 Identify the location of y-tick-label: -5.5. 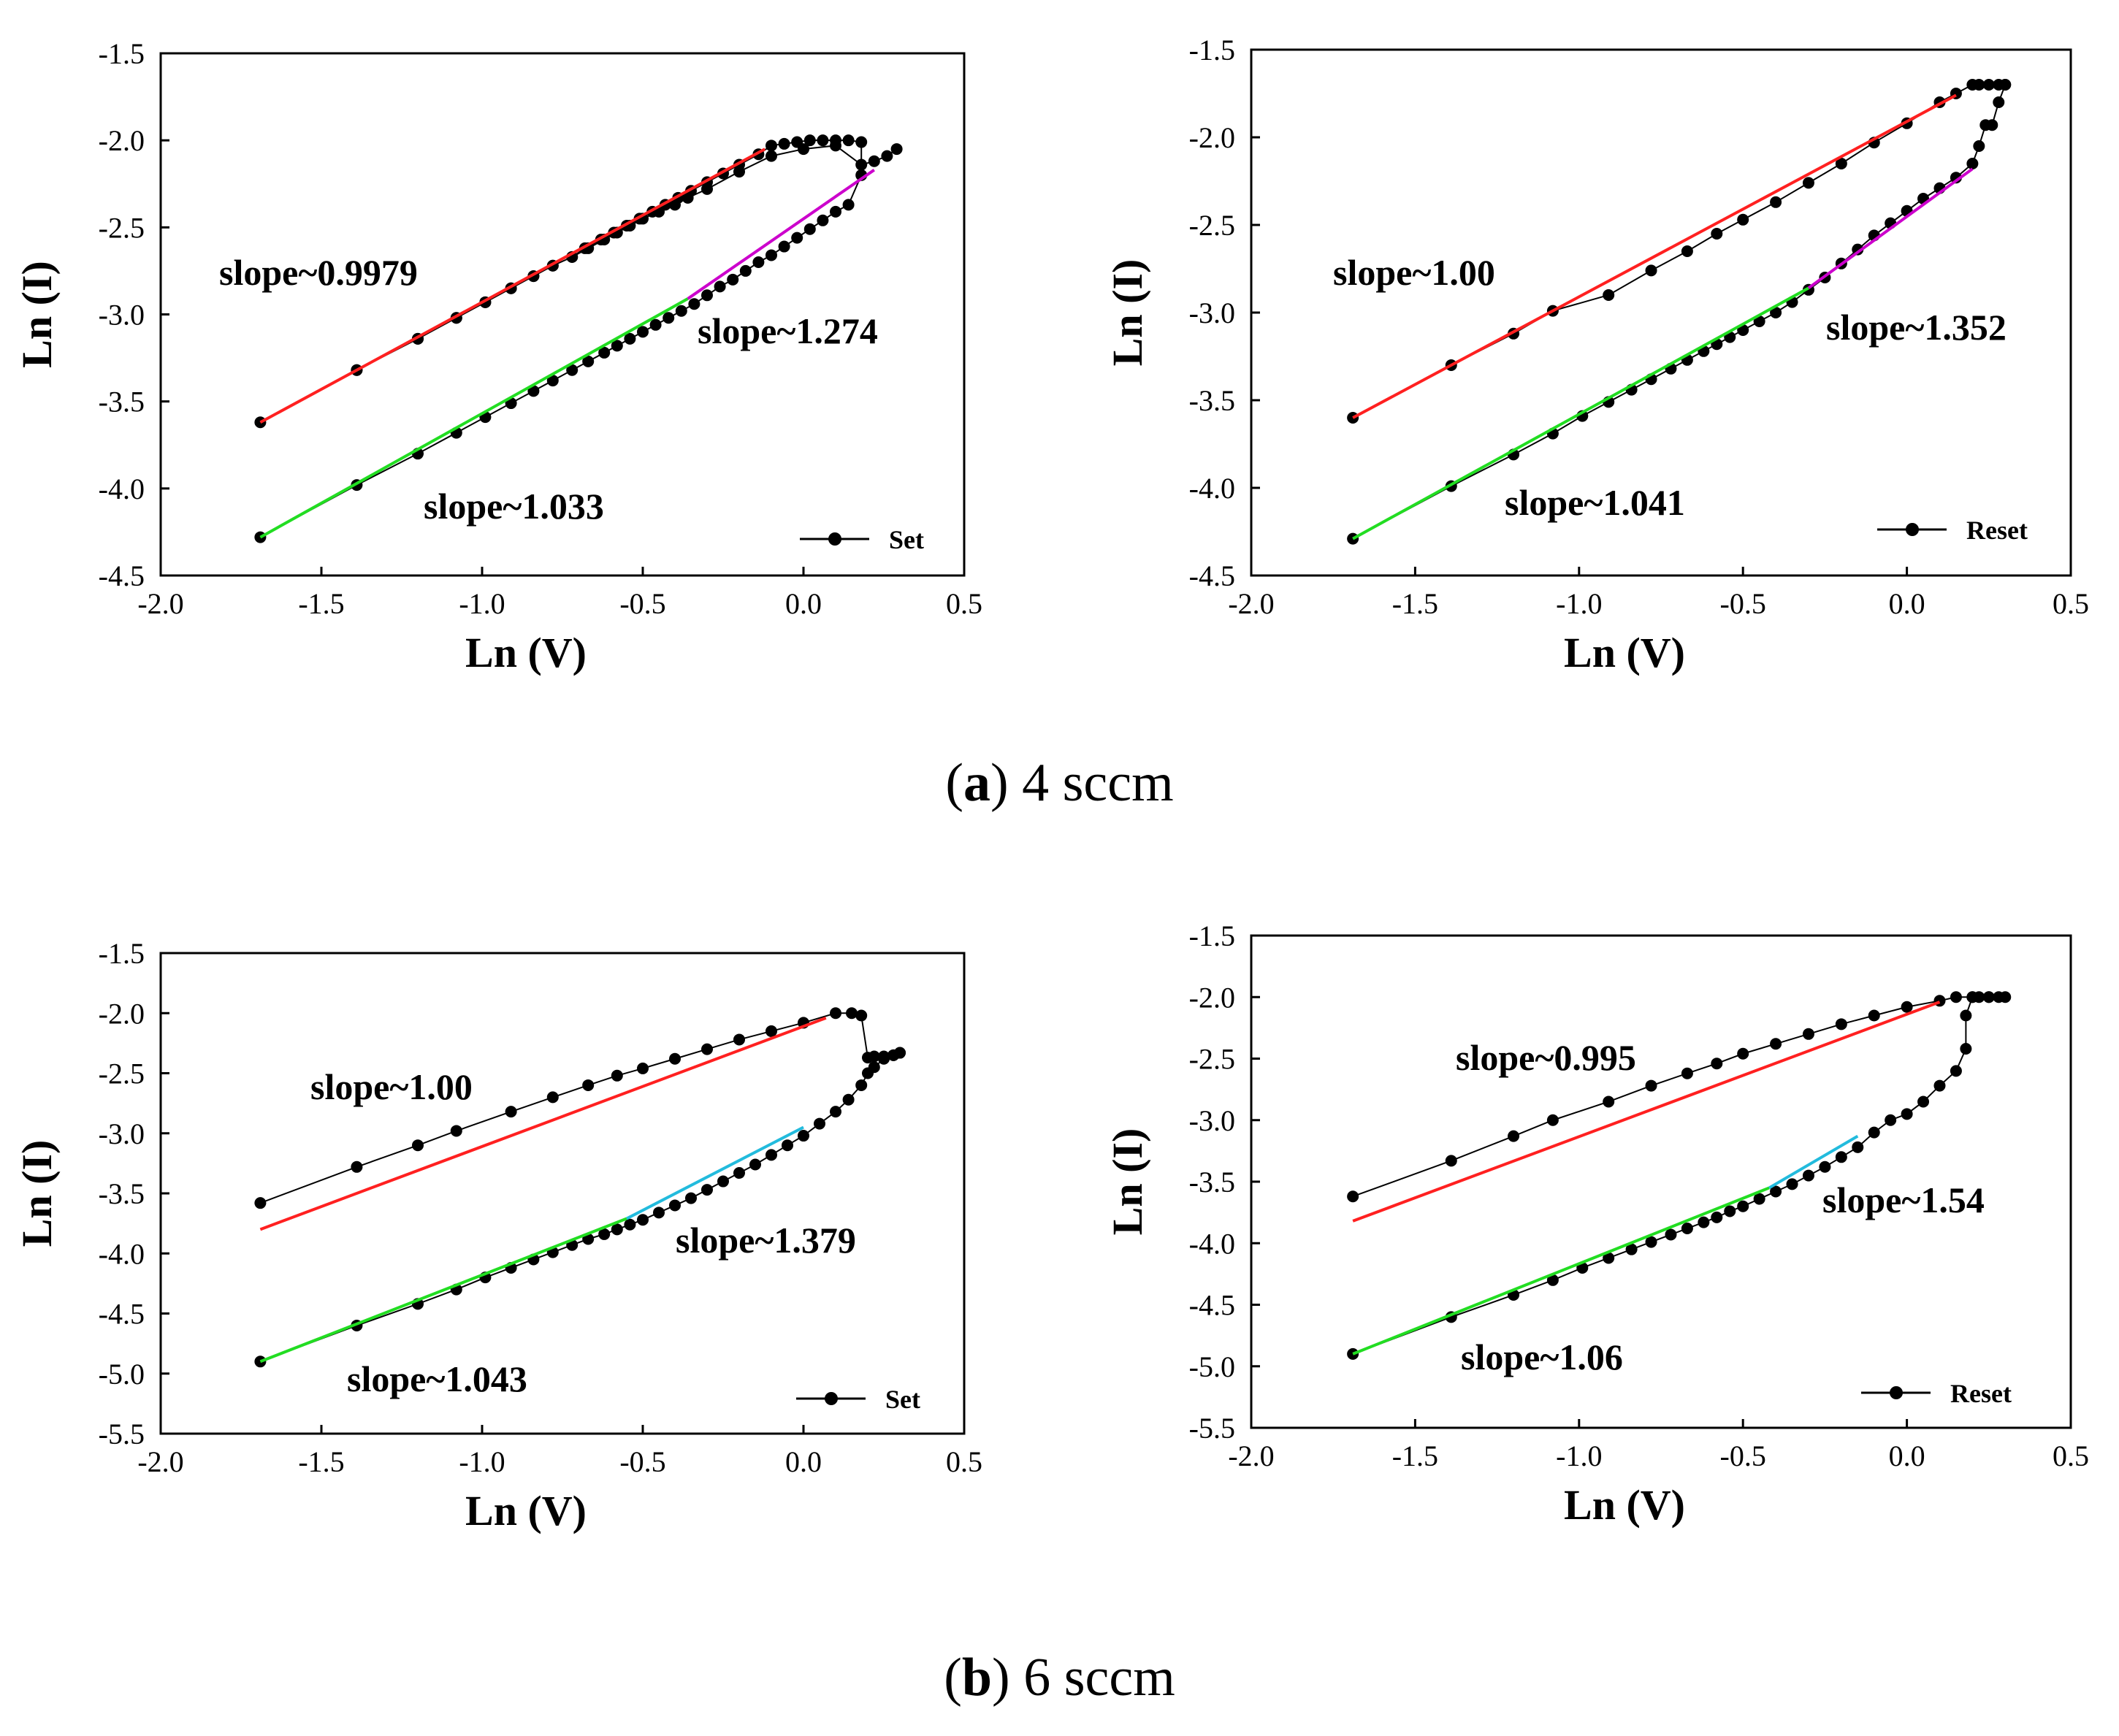
(1212, 1428).